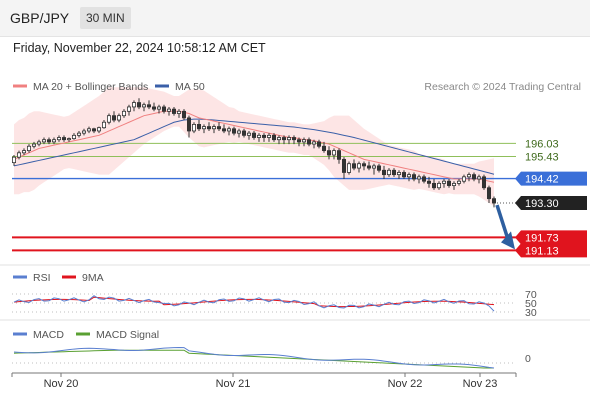 The image size is (590, 400). What do you see at coordinates (531, 313) in the screenshot?
I see `rsi-level-30: 30` at bounding box center [531, 313].